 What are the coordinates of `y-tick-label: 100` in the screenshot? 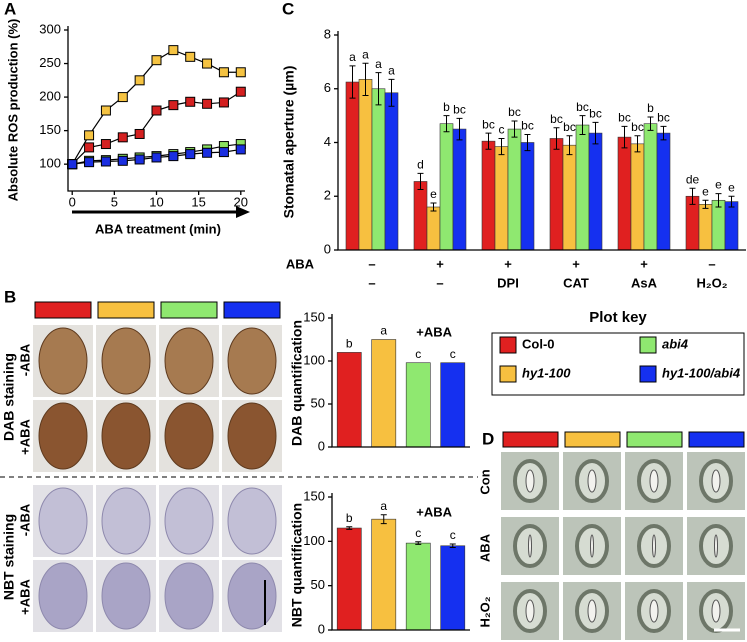 It's located at (314, 540).